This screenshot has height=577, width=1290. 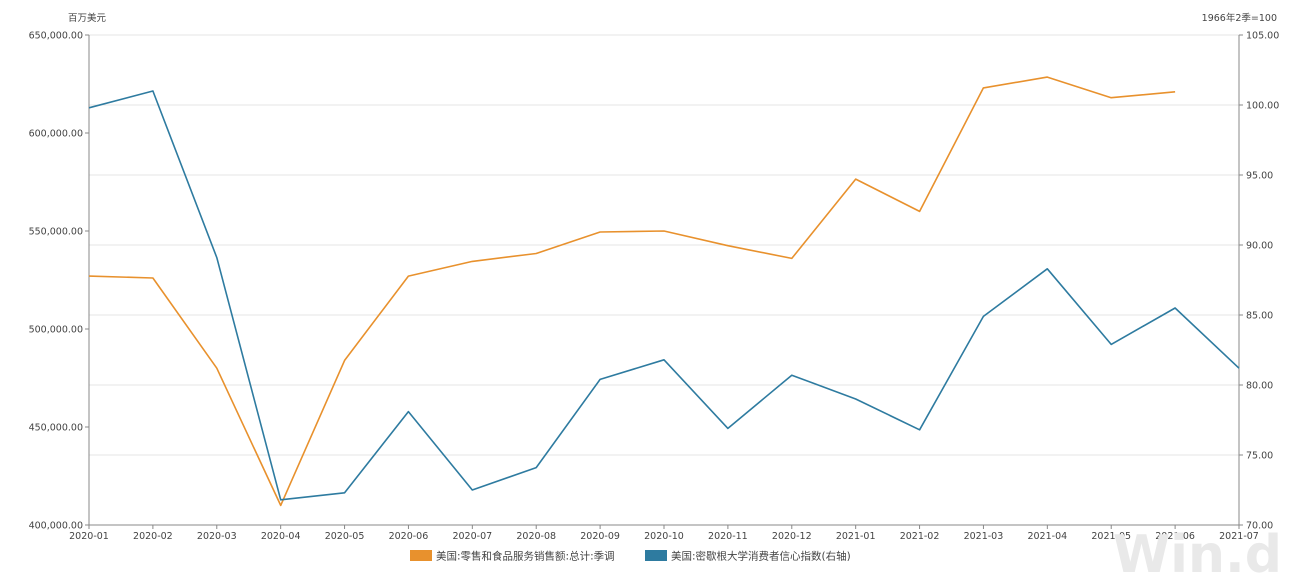 I want to click on x-axis-tick-label: 2021-03, so click(x=984, y=536).